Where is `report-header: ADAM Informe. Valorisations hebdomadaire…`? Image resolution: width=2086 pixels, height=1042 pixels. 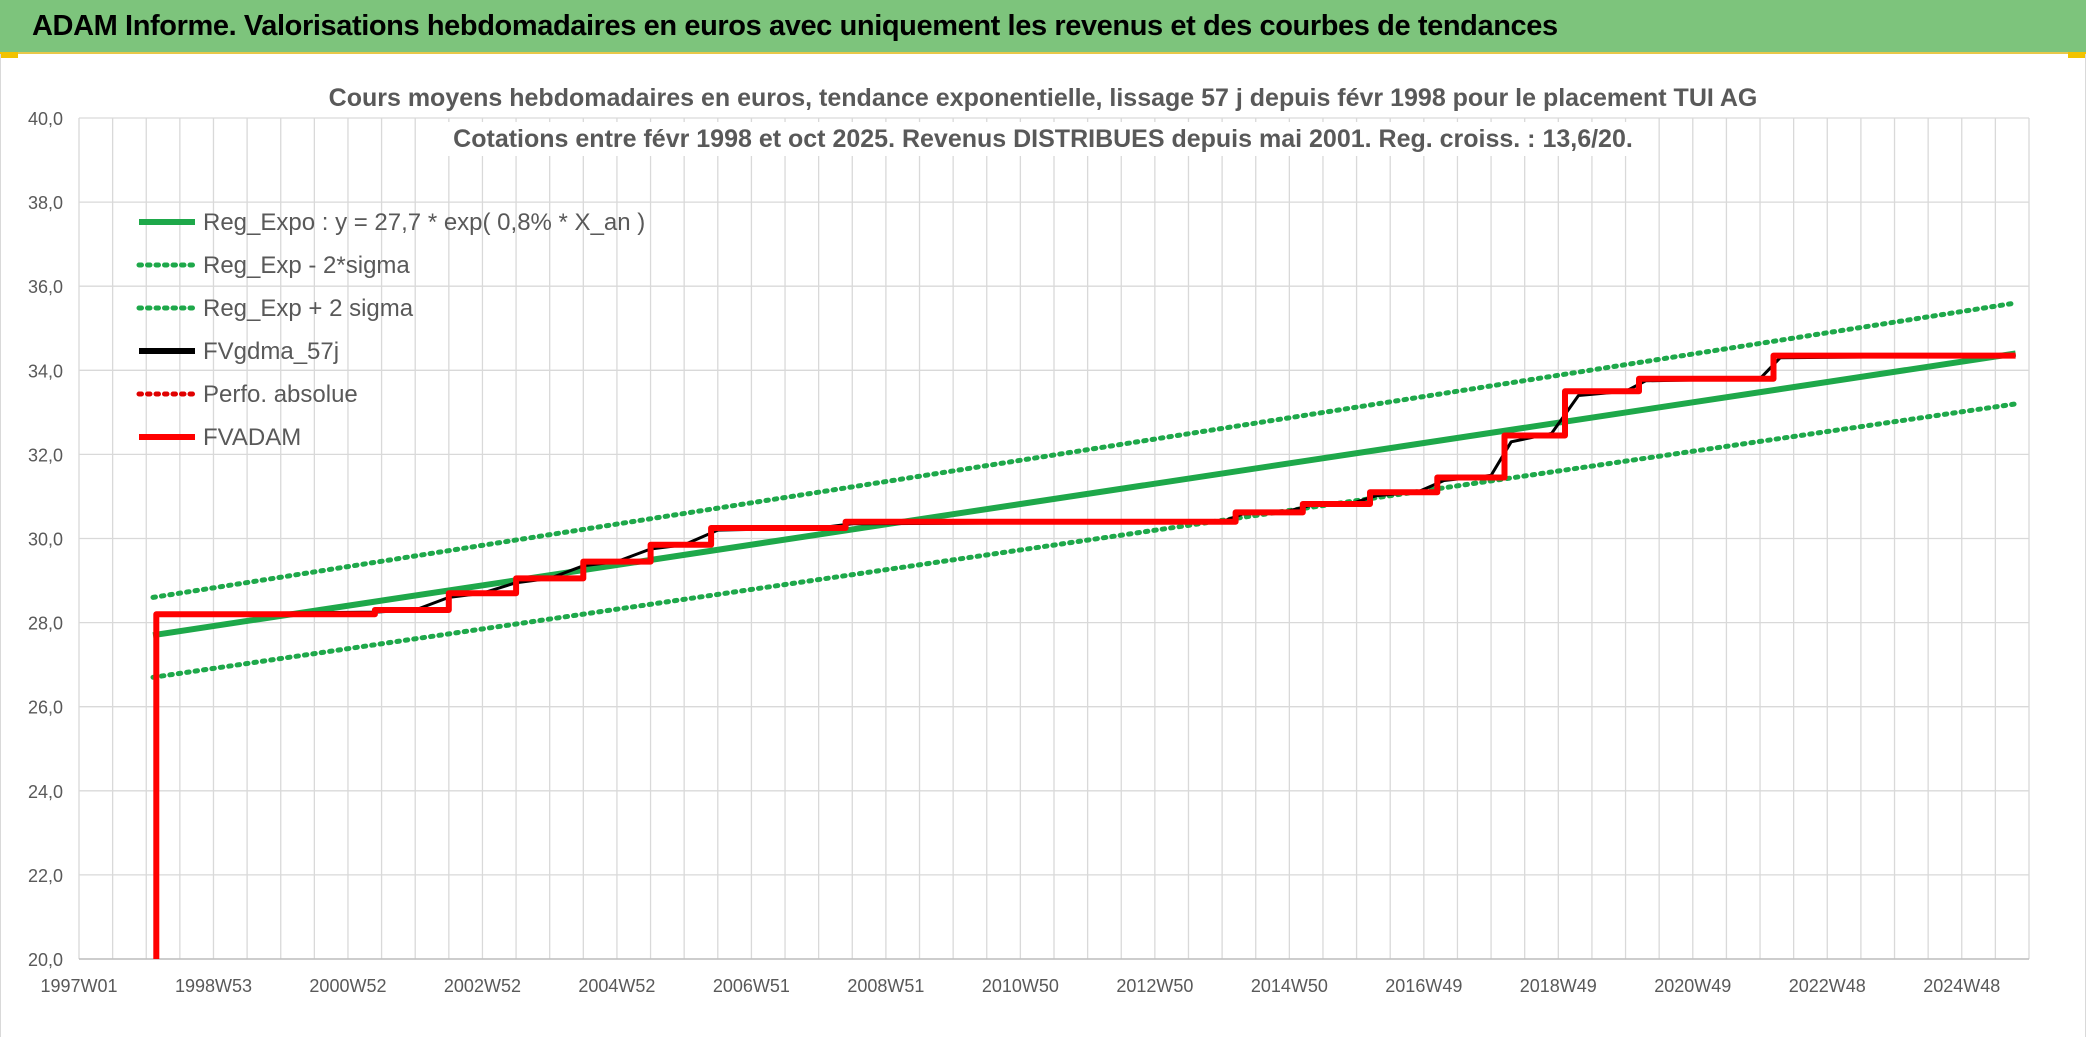 report-header: ADAM Informe. Valorisations hebdomadaire… is located at coordinates (1043, 27).